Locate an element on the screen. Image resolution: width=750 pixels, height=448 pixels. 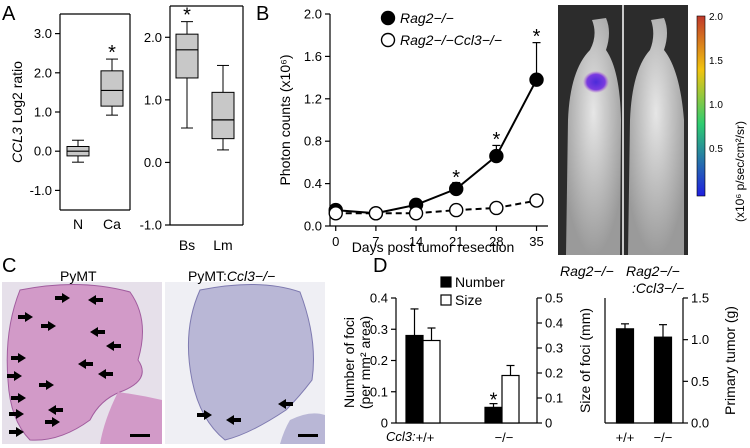
b-yaxis-tick-label: 1.6 is located at coordinates (313, 56).